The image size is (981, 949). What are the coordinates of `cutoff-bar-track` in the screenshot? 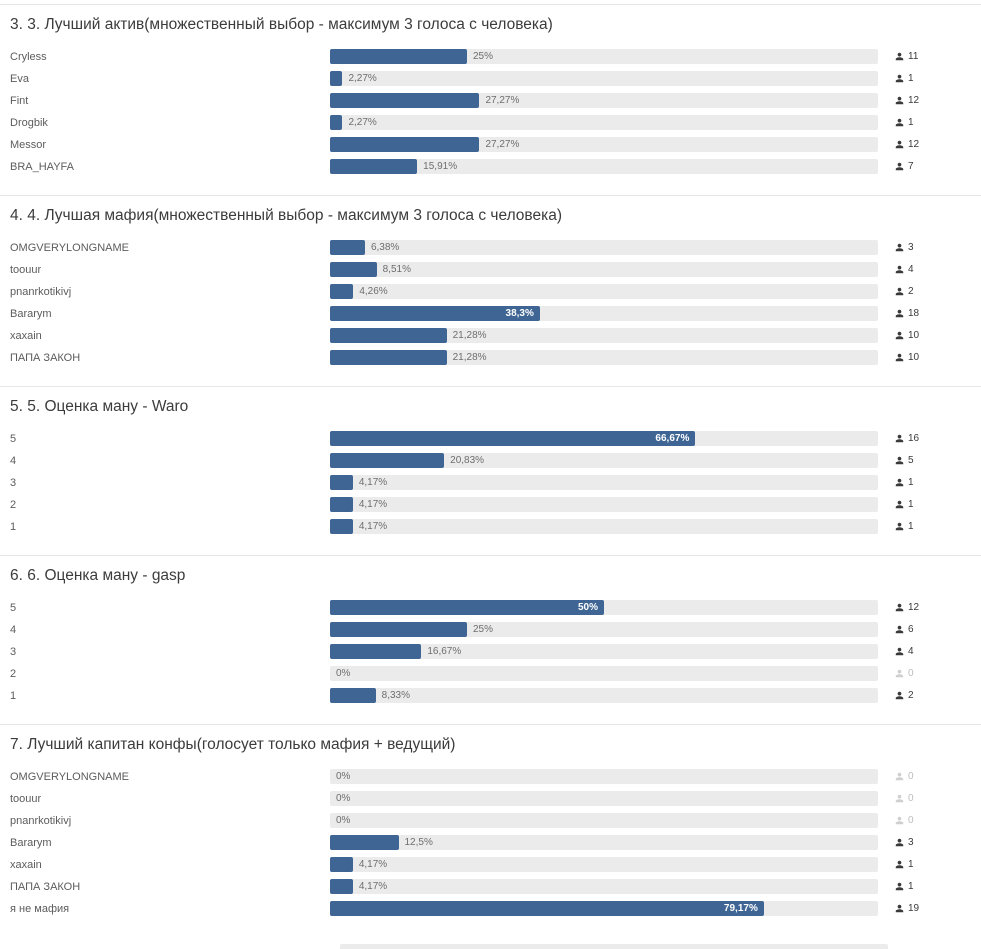 It's located at (614, 946).